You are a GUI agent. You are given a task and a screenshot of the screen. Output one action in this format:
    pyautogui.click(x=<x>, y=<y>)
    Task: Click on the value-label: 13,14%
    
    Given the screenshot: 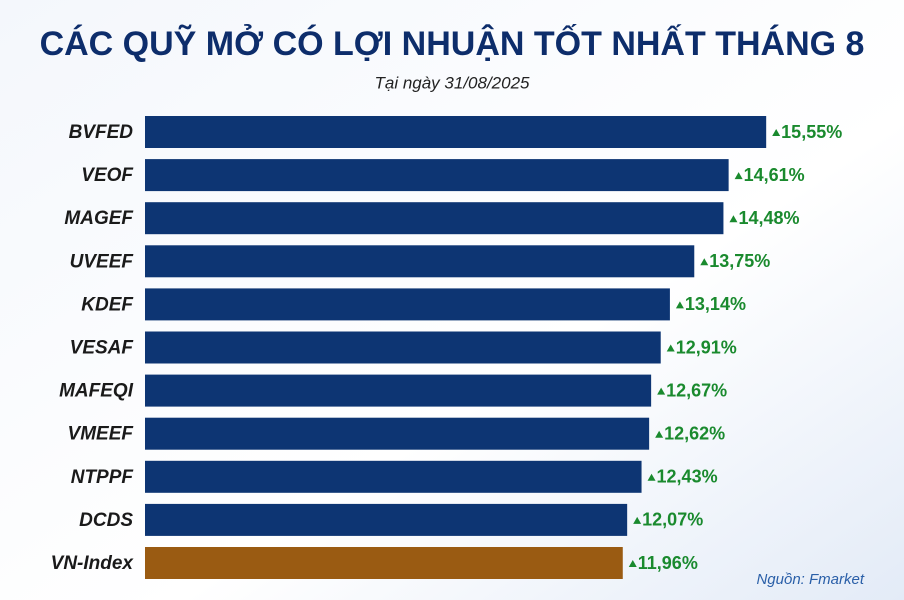 What is the action you would take?
    pyautogui.click(x=715, y=304)
    